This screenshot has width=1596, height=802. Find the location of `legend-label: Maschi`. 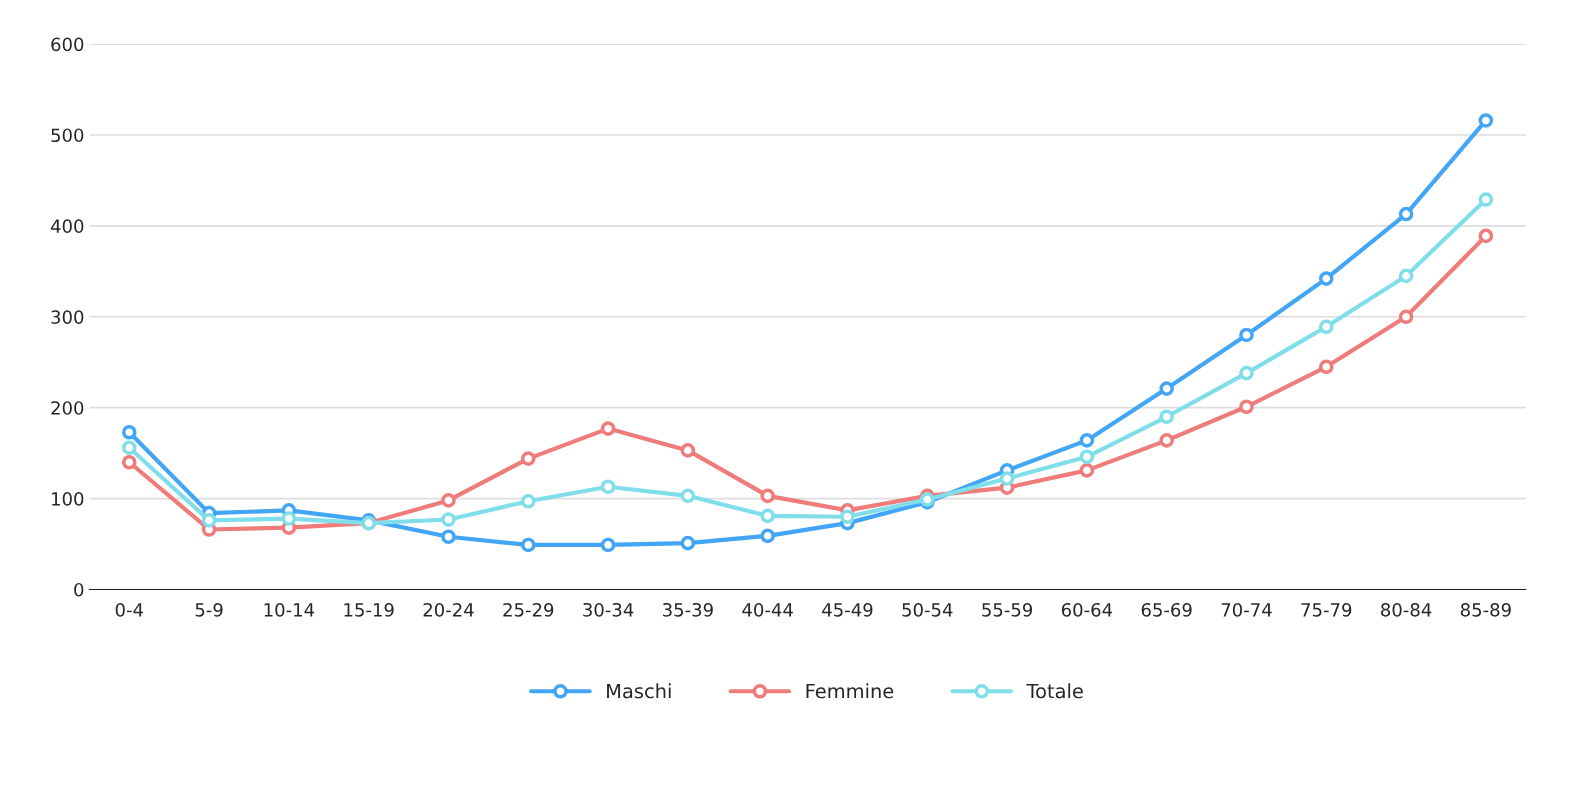

legend-label: Maschi is located at coordinates (639, 691).